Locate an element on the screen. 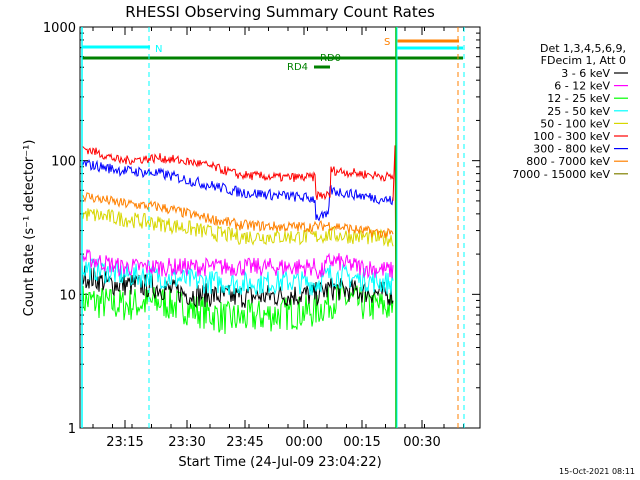 The width and height of the screenshot is (640, 480). night-label: N is located at coordinates (158, 49).